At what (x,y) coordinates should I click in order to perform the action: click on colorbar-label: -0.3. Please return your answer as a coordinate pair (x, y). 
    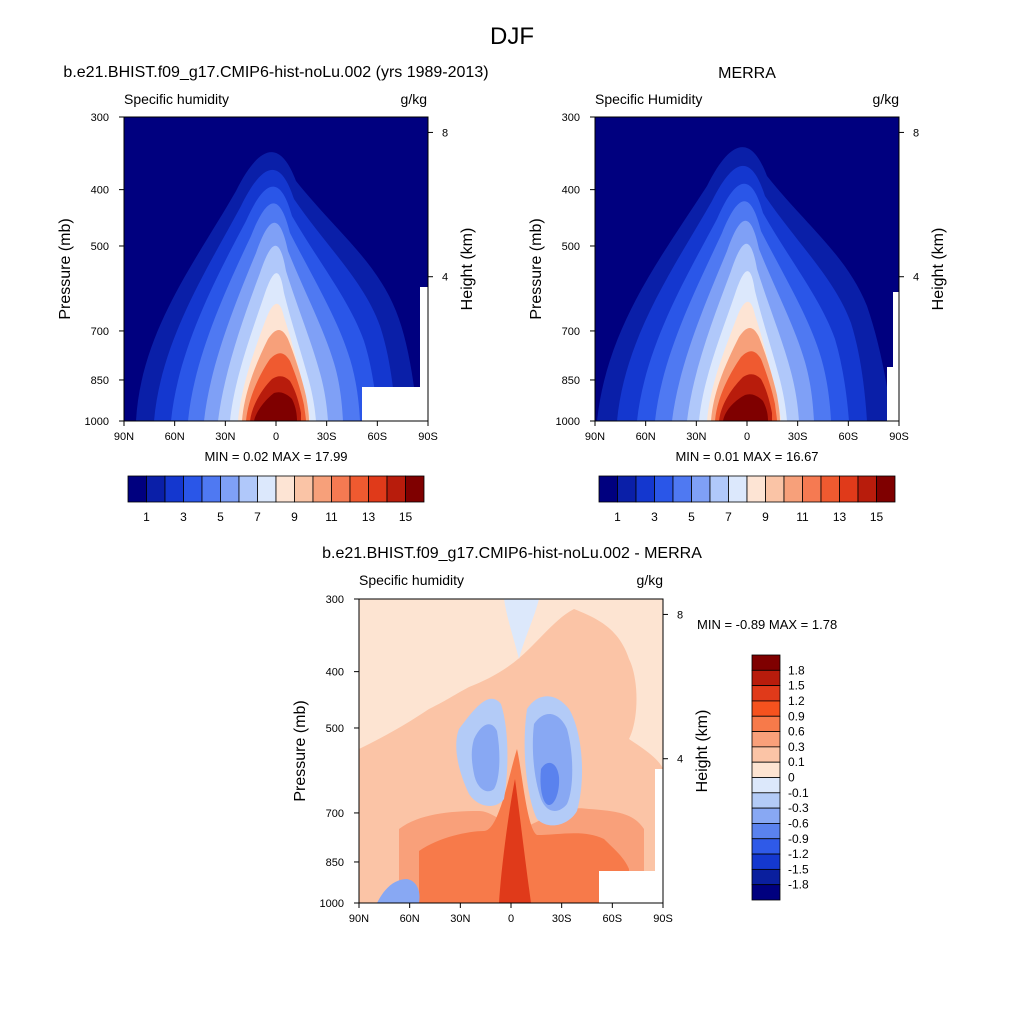
    Looking at the image, I should click on (798, 808).